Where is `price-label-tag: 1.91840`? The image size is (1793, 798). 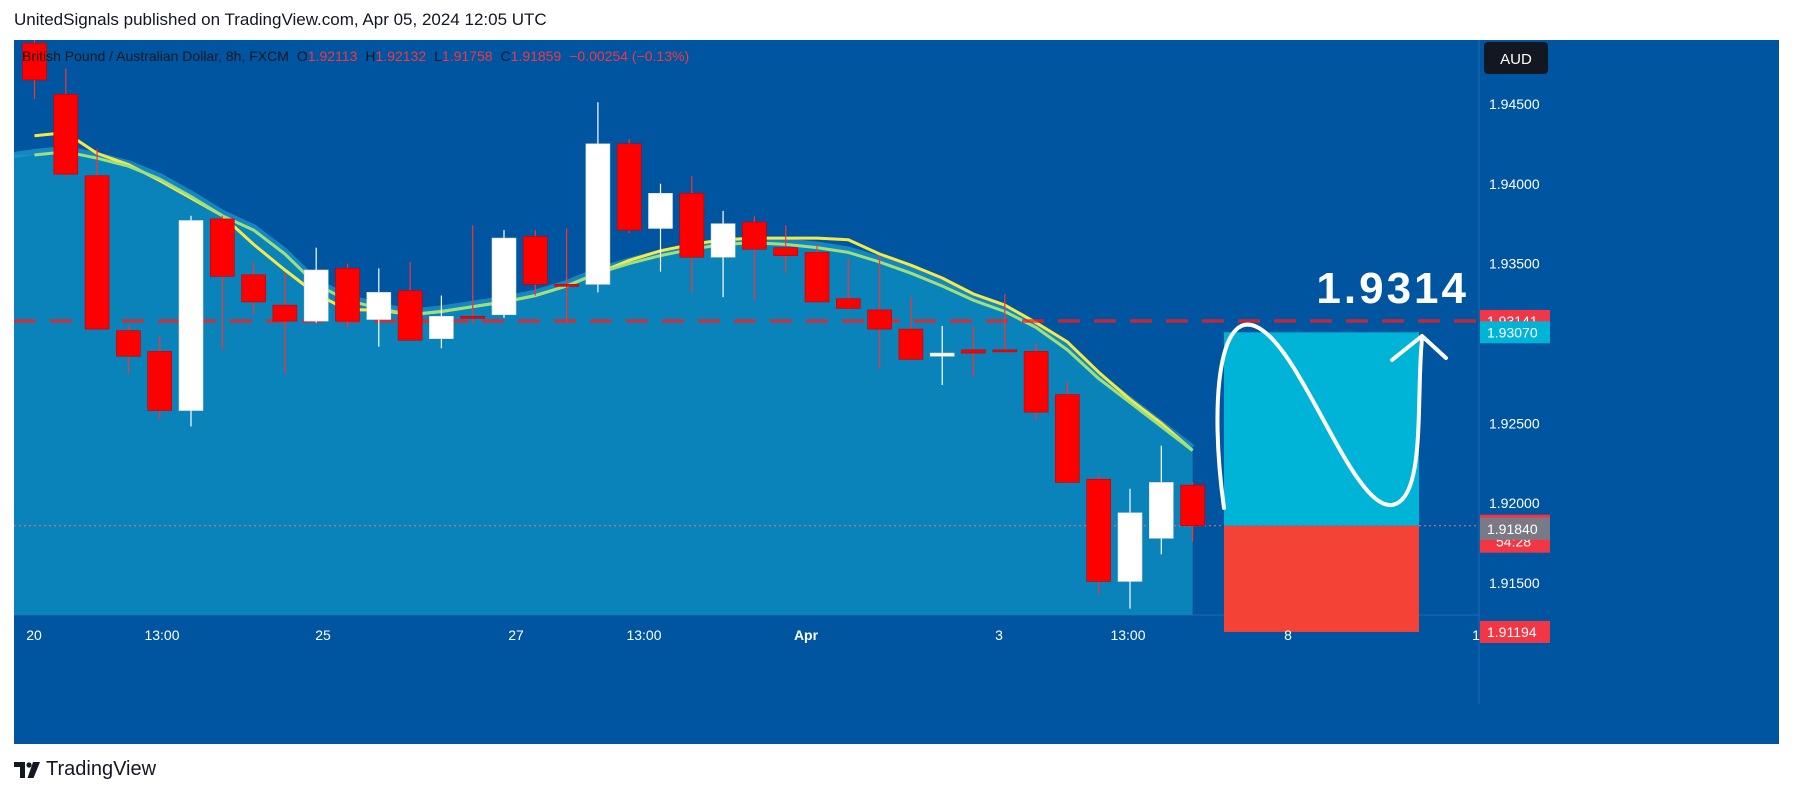
price-label-tag: 1.91840 is located at coordinates (1515, 528).